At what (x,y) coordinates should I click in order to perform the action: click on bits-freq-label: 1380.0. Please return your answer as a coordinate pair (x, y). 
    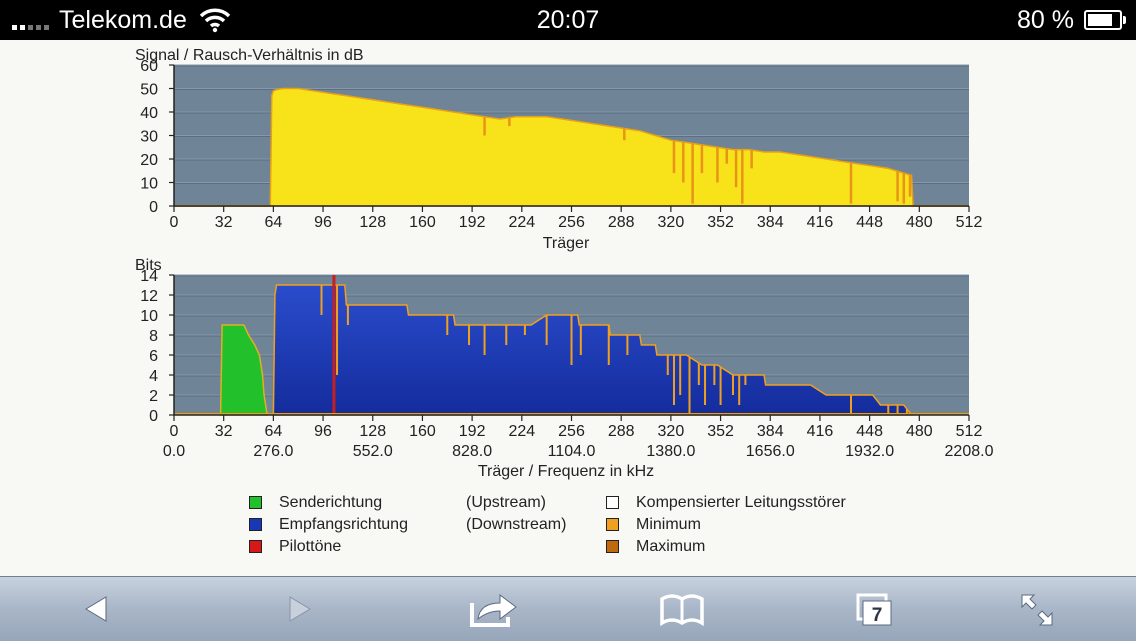
    Looking at the image, I should click on (670, 451).